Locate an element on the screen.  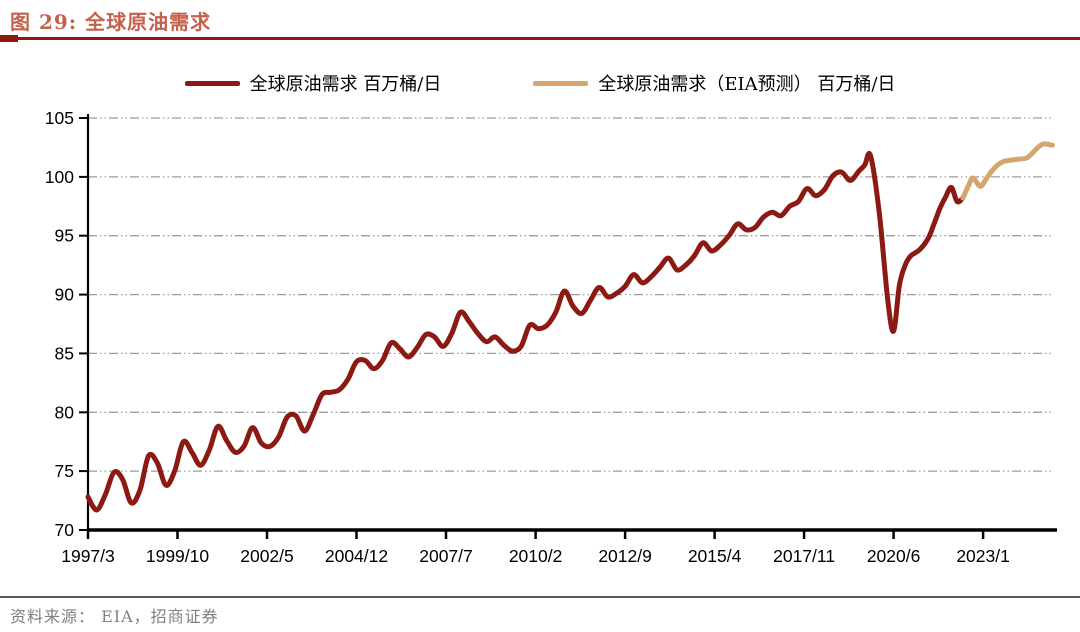
series-forecast-line is located at coordinates (1007, 171).